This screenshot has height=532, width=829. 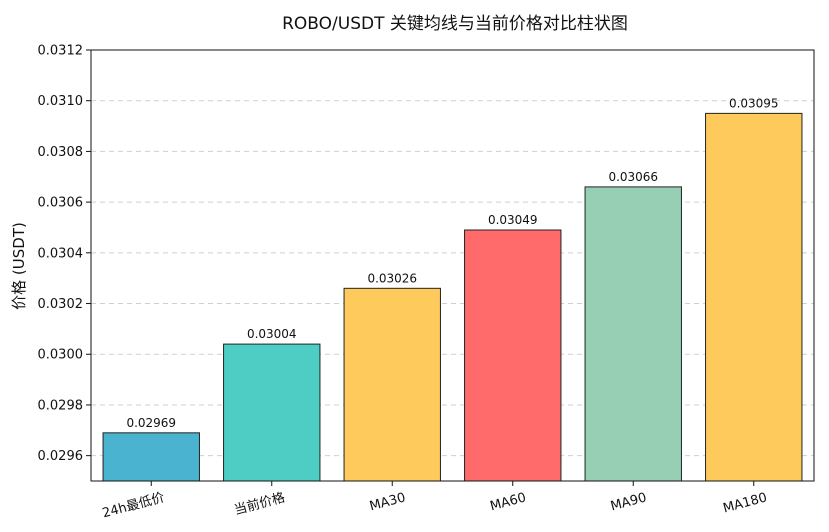 What do you see at coordinates (134, 505) in the screenshot?
I see `x-tick-label: 24h最低价` at bounding box center [134, 505].